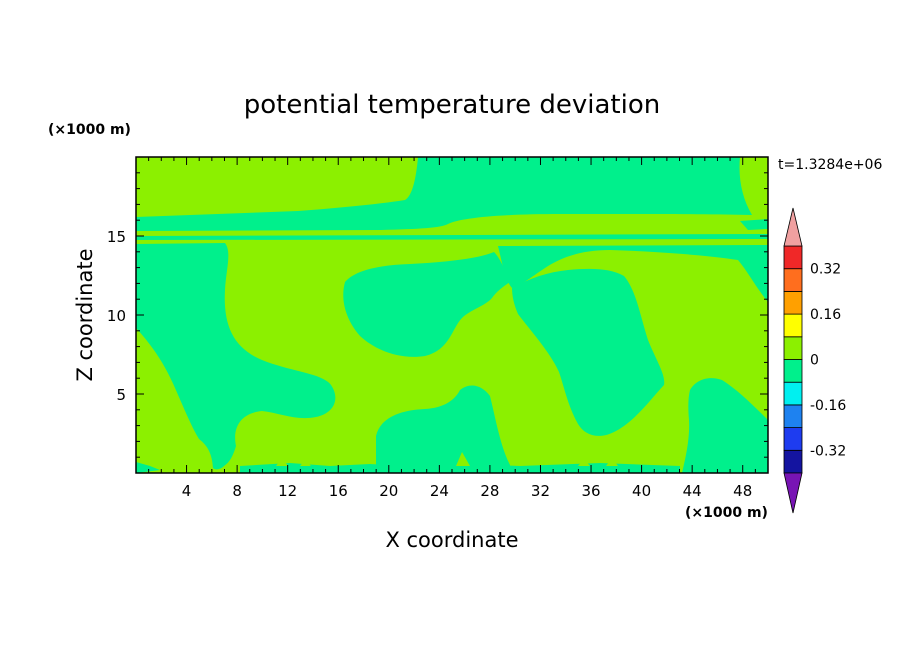  What do you see at coordinates (828, 406) in the screenshot?
I see `colorbar-tick-label: -0.16` at bounding box center [828, 406].